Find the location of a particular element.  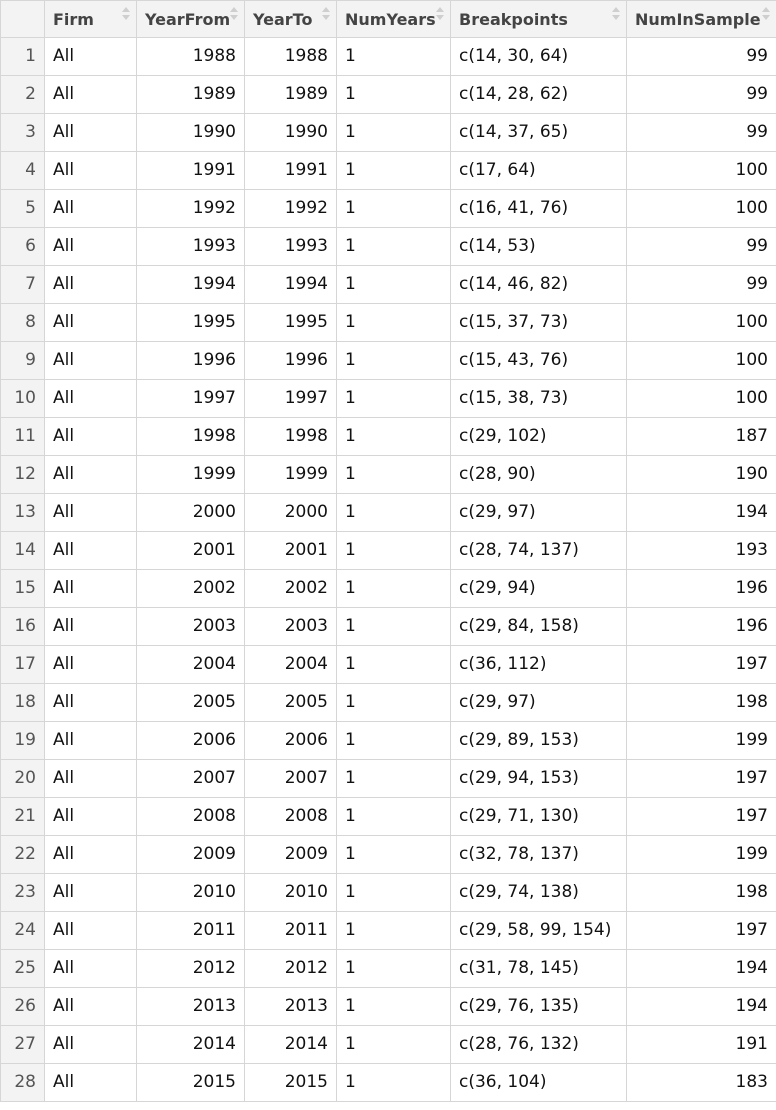

cell-yearfrom: 2004 is located at coordinates (190, 664).